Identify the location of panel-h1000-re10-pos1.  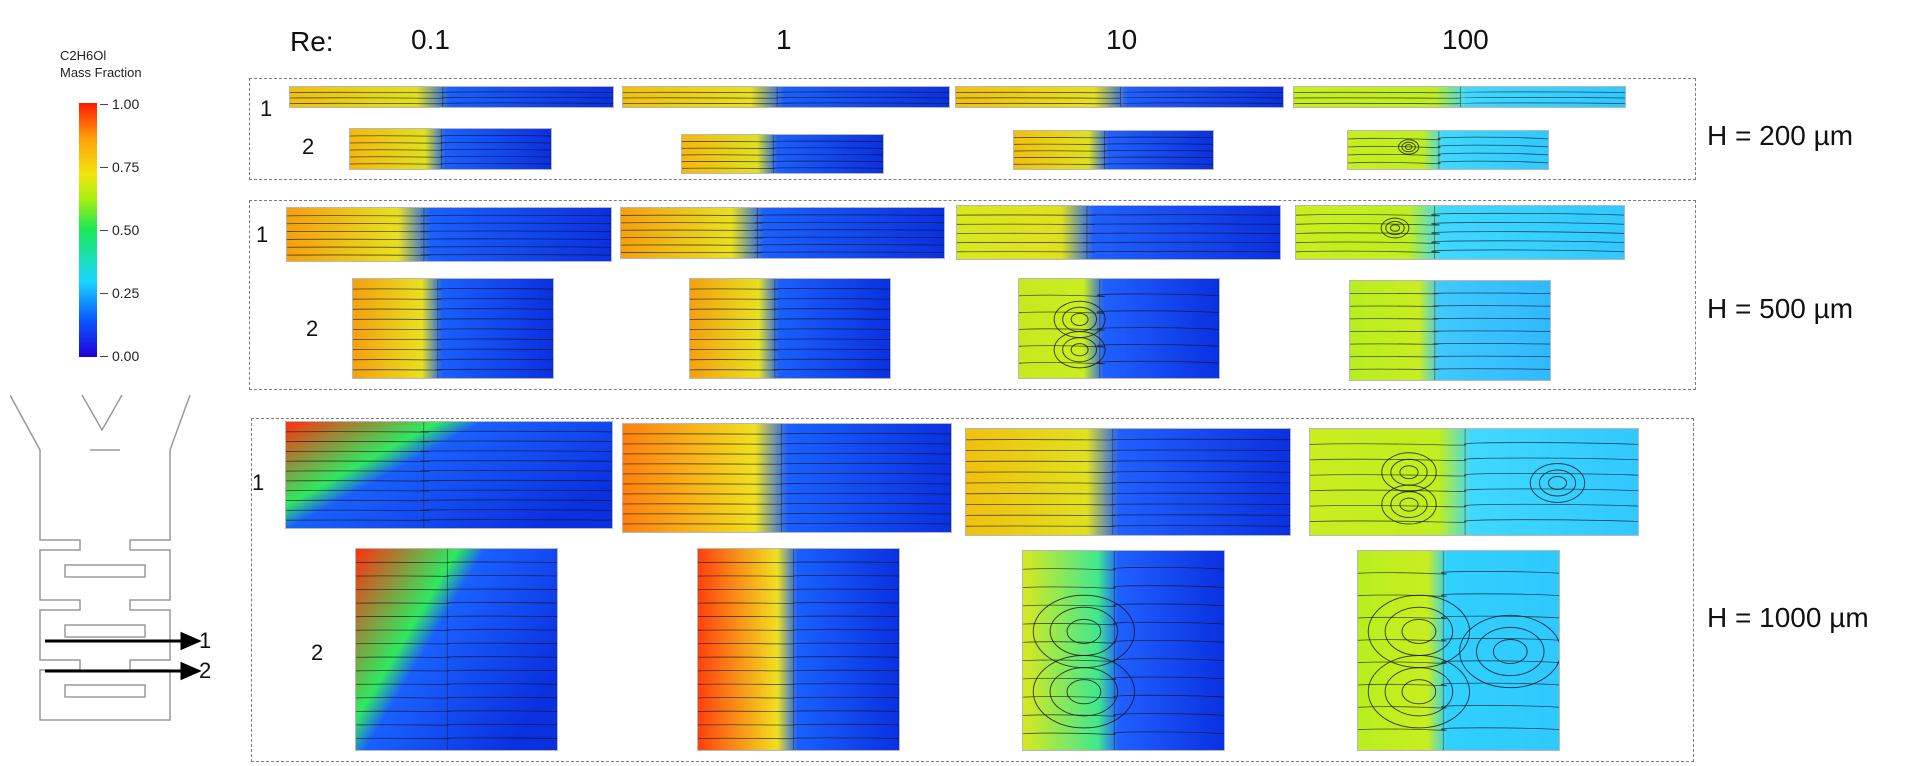
(1128, 482).